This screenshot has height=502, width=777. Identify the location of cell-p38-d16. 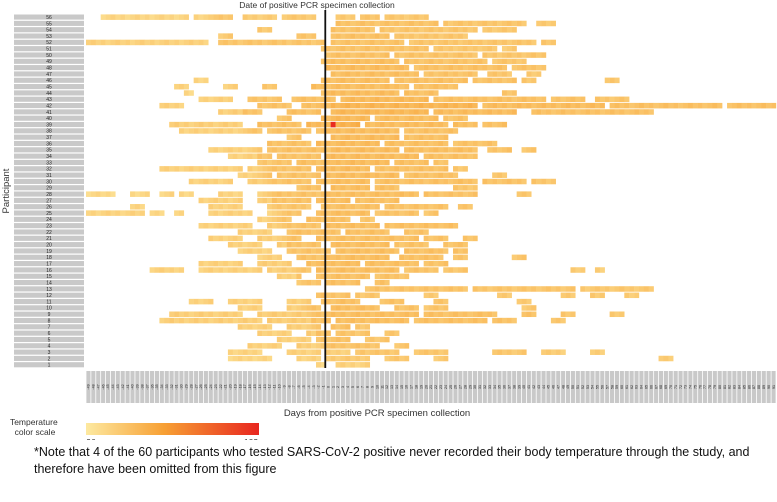
(407, 131).